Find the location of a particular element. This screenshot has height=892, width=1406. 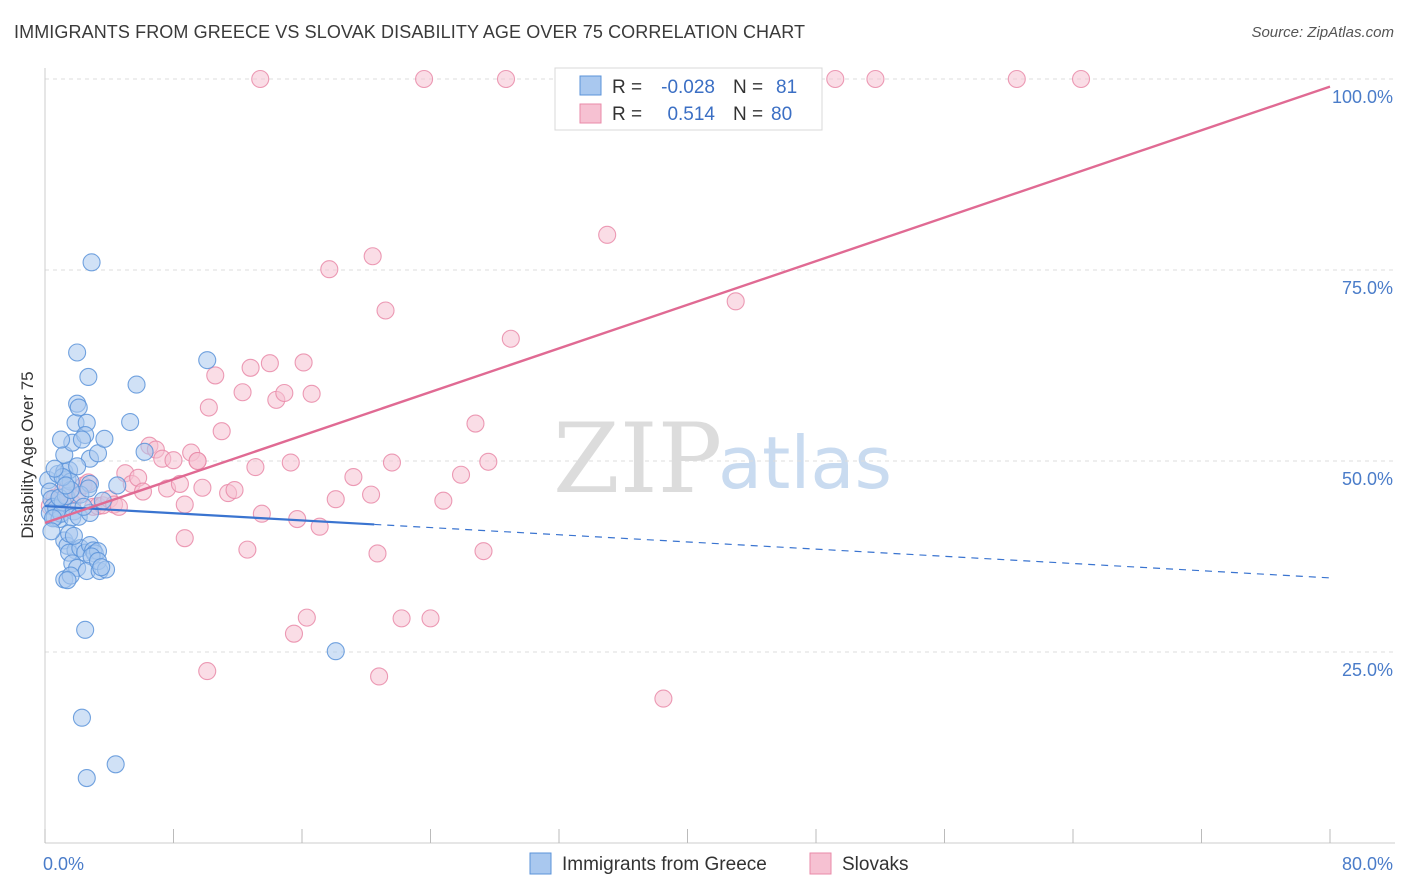

watermark-zip: ZIP is located at coordinates (637, 459).